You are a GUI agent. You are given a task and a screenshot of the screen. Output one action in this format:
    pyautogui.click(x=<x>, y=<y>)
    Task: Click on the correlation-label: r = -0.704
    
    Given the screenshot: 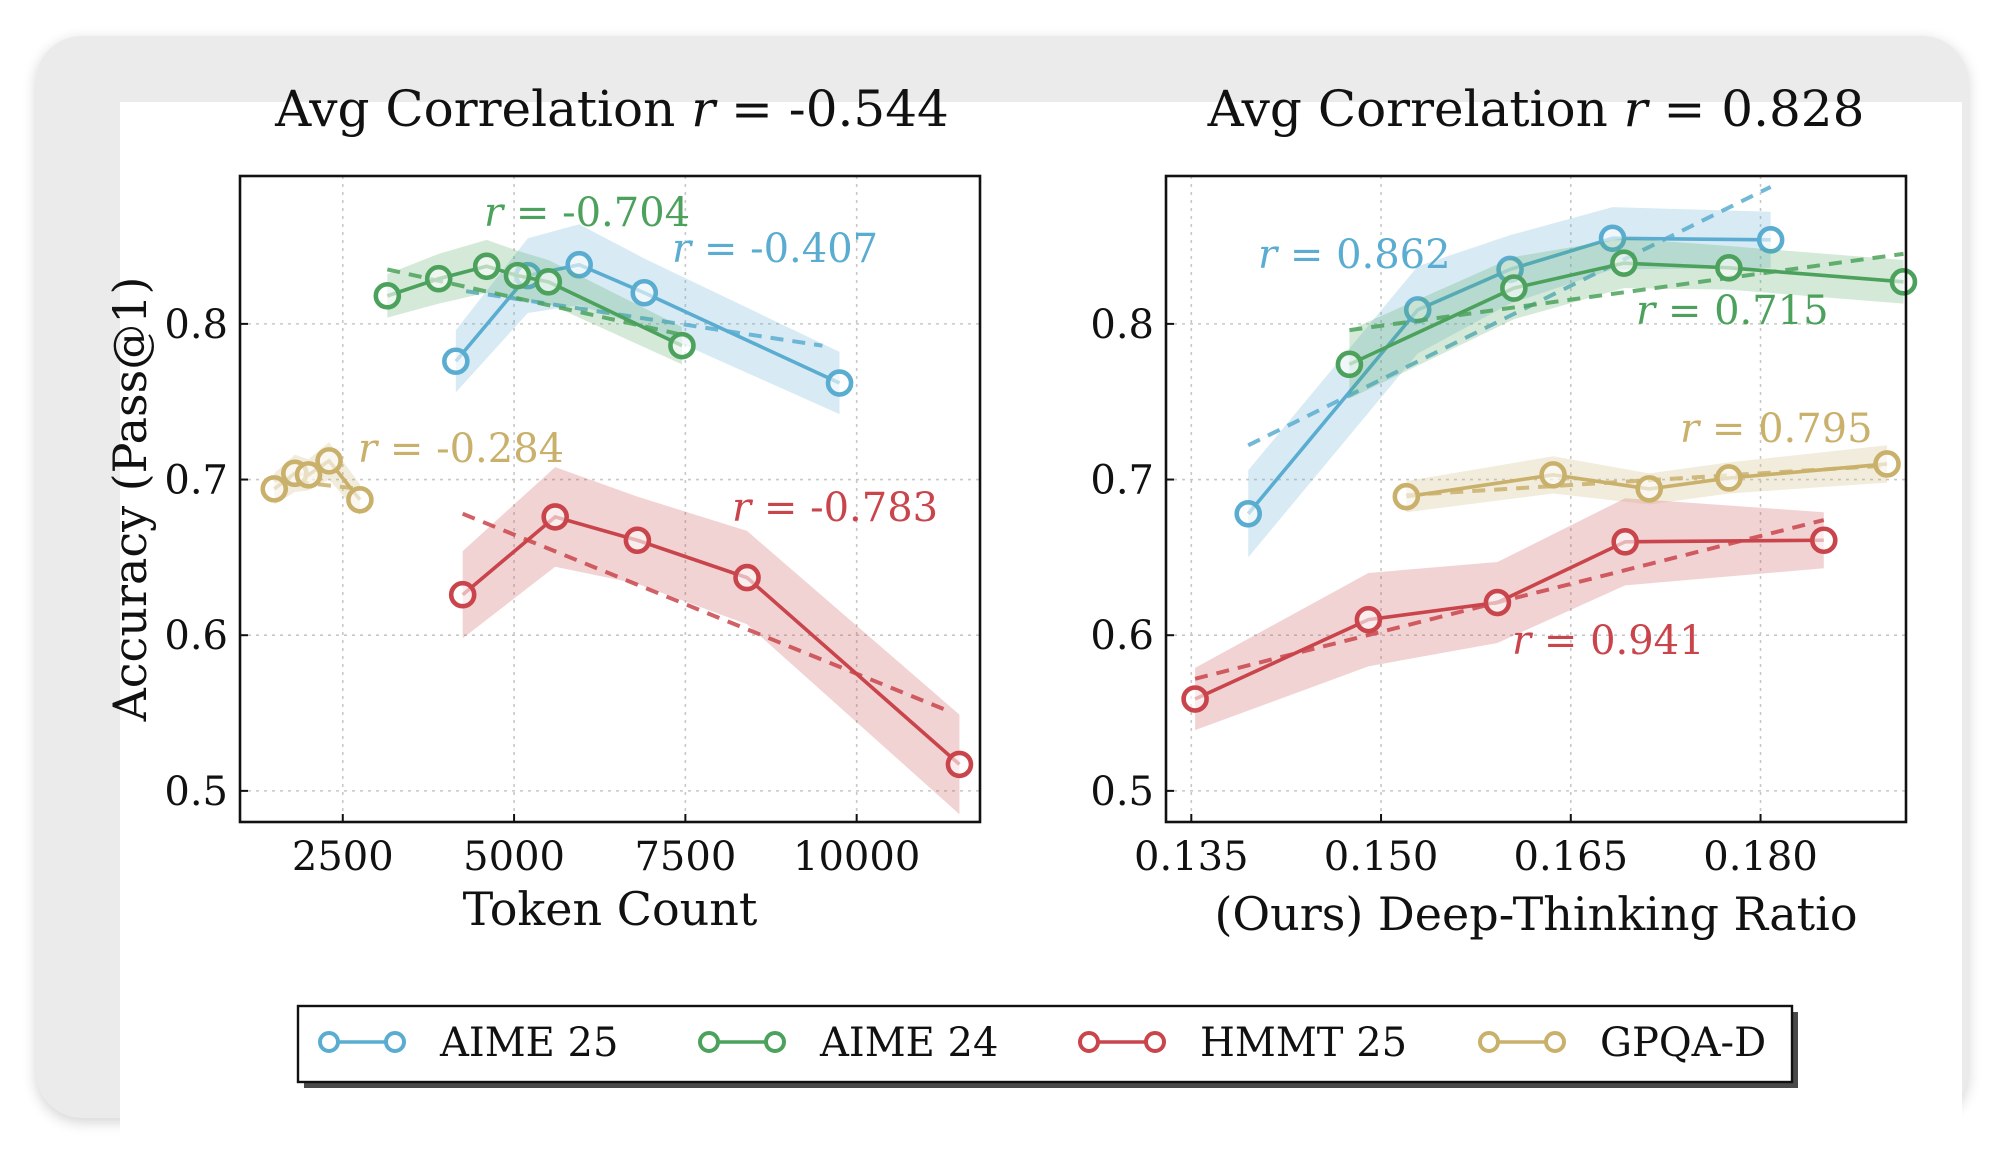 What is the action you would take?
    pyautogui.click(x=587, y=213)
    